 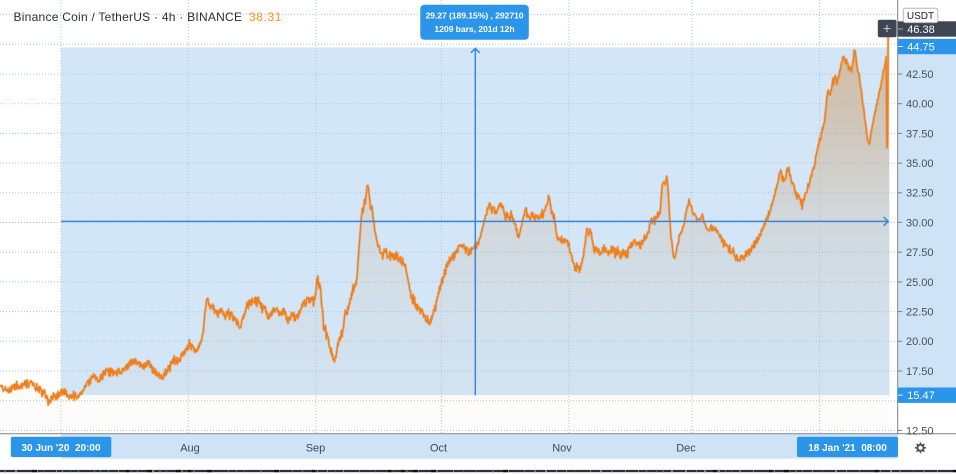 I want to click on svg-text: 29.27 (189.15%) , 292710, so click(x=474, y=16).